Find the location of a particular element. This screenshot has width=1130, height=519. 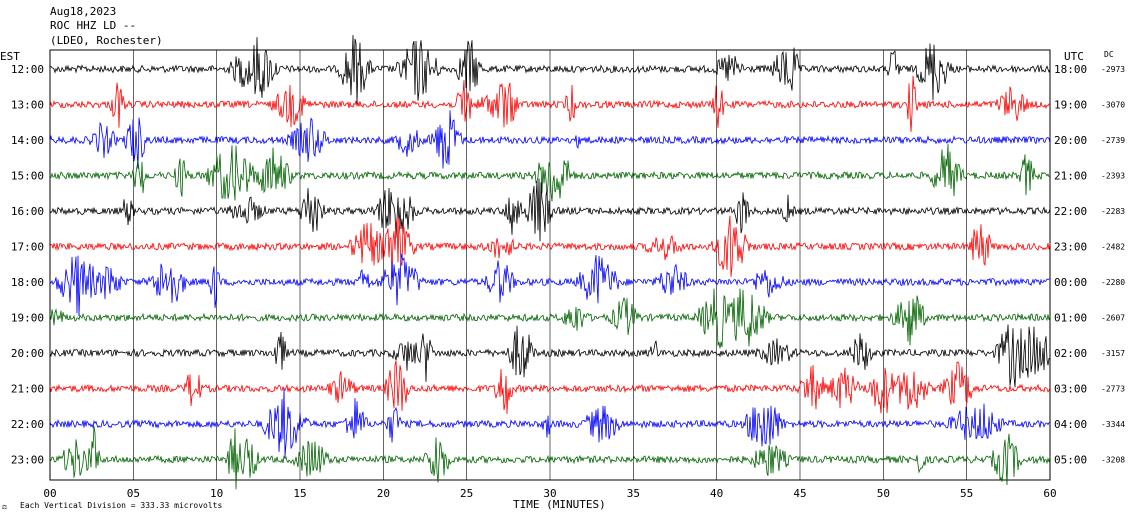

est-time-label: 14:00 is located at coordinates (27, 140).